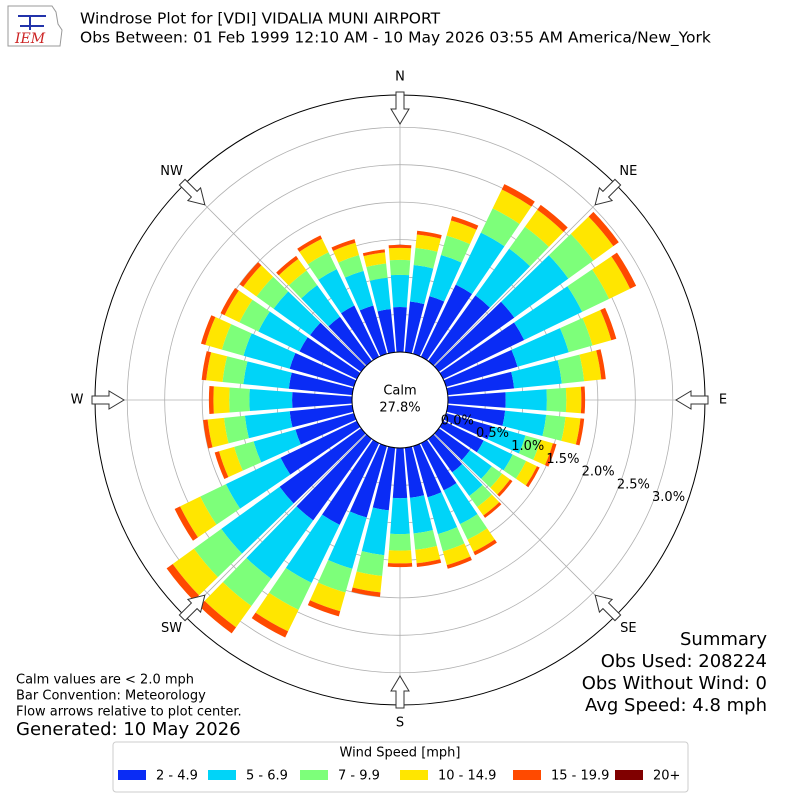 The image size is (800, 800). What do you see at coordinates (171, 171) in the screenshot?
I see `compass-label: NW` at bounding box center [171, 171].